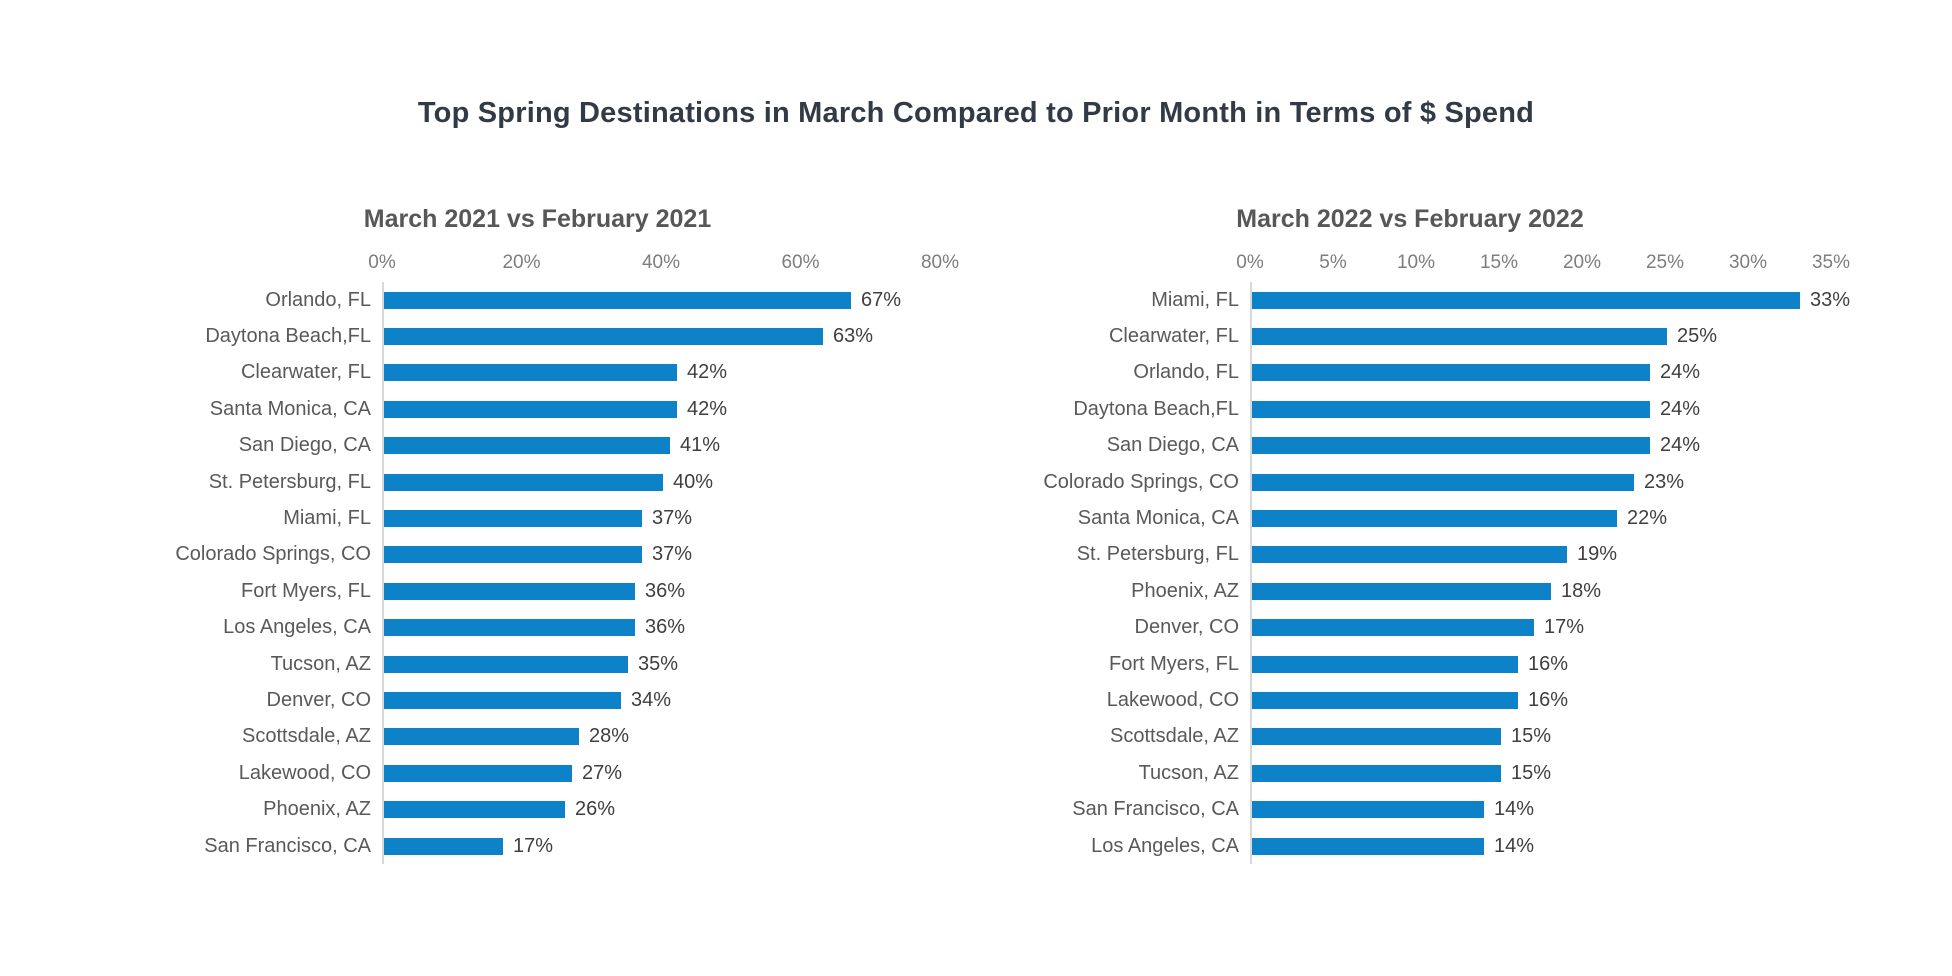 This screenshot has width=1952, height=976. I want to click on value-label: 41%, so click(700, 445).